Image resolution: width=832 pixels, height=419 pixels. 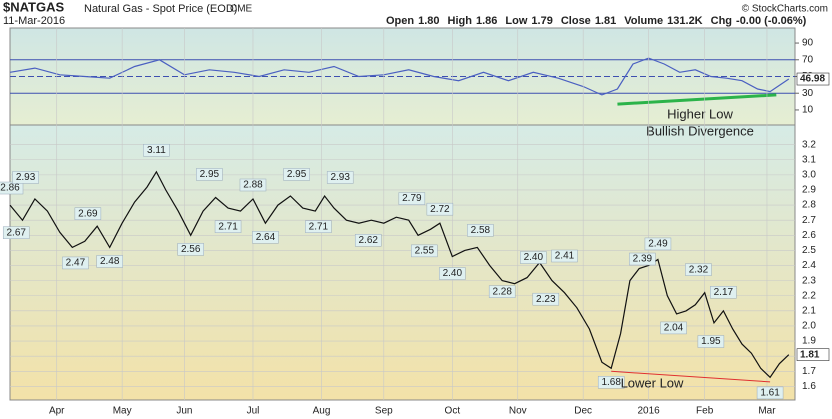 I want to click on y-tick-label: 2.1, so click(x=809, y=310).